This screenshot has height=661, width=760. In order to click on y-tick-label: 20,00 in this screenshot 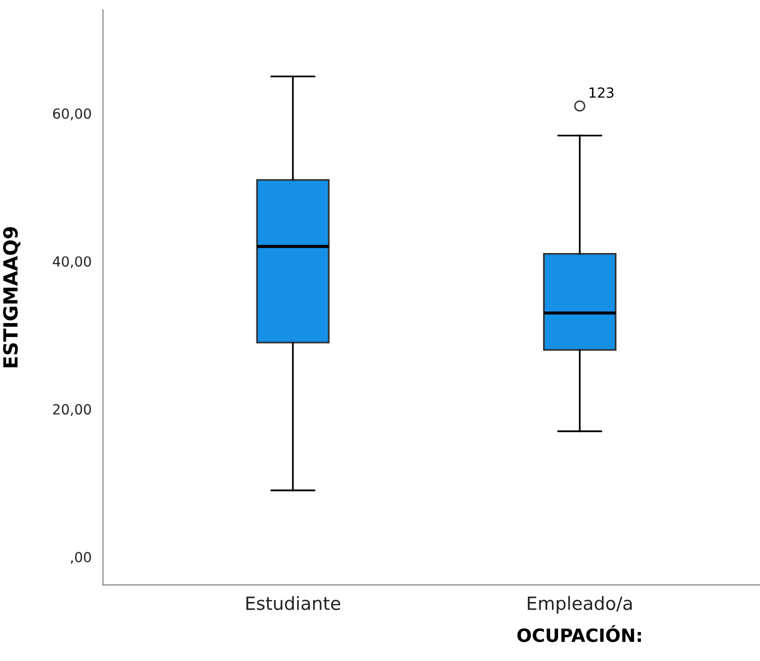, I will do `click(72, 410)`.